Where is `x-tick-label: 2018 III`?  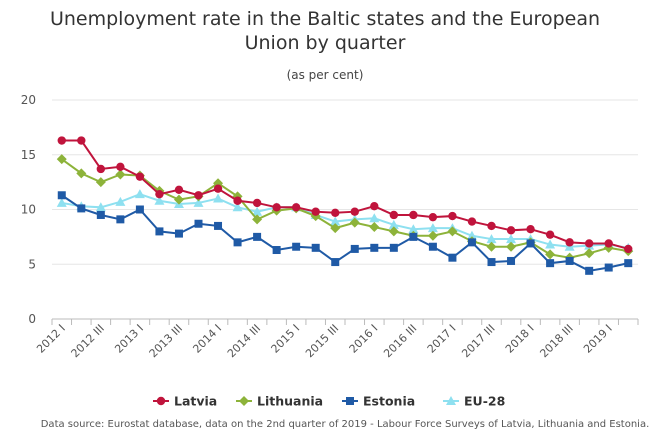
x-tick-label: 2018 III is located at coordinates (556, 341).